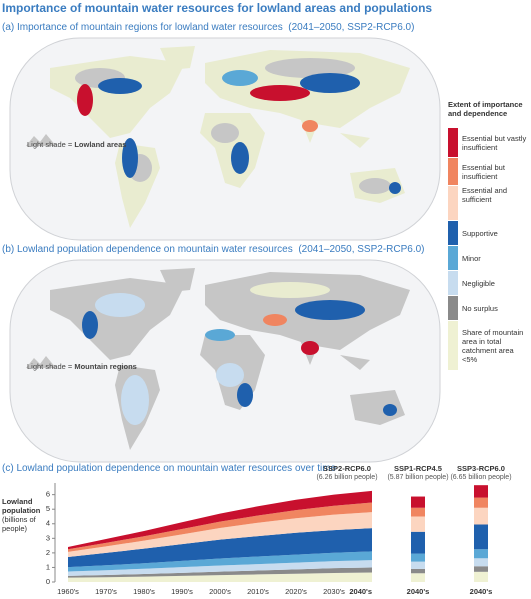  What do you see at coordinates (48, 494) in the screenshot?
I see `y-tick-label: 6` at bounding box center [48, 494].